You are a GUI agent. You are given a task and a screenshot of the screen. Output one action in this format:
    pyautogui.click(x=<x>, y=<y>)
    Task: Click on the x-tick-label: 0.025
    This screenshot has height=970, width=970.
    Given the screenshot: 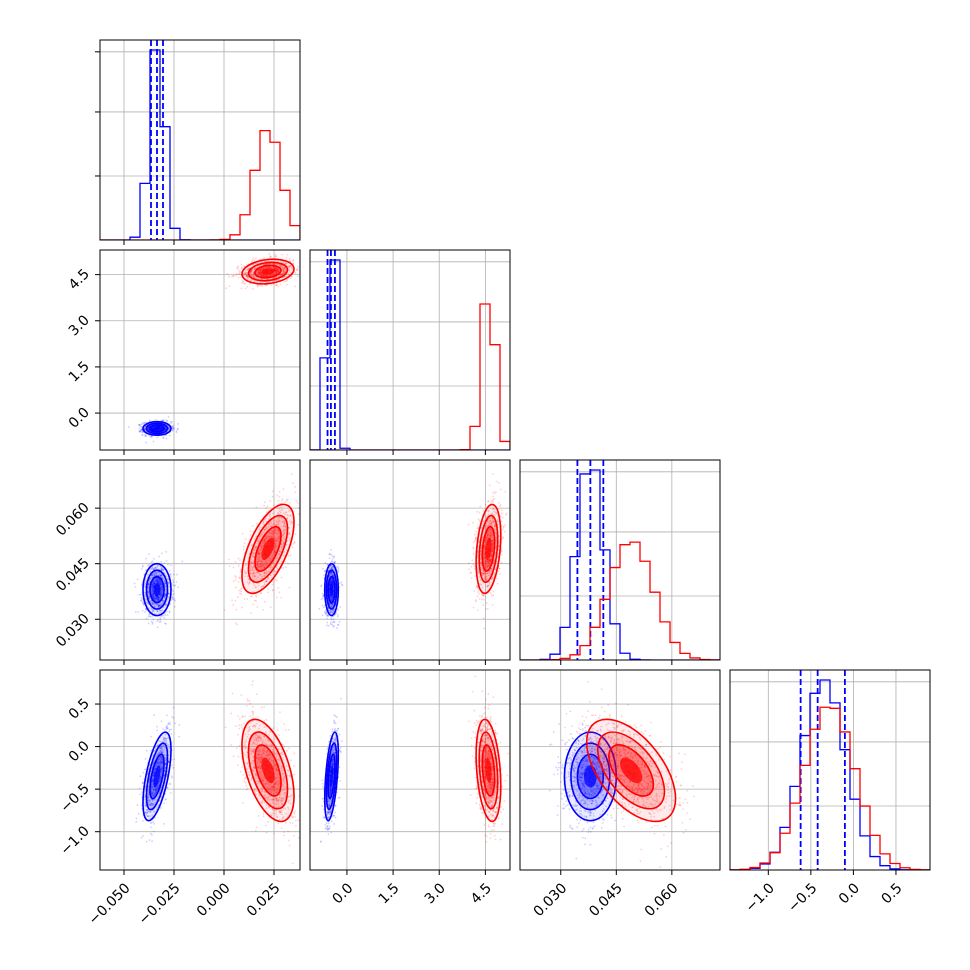 What is the action you would take?
    pyautogui.click(x=264, y=900)
    